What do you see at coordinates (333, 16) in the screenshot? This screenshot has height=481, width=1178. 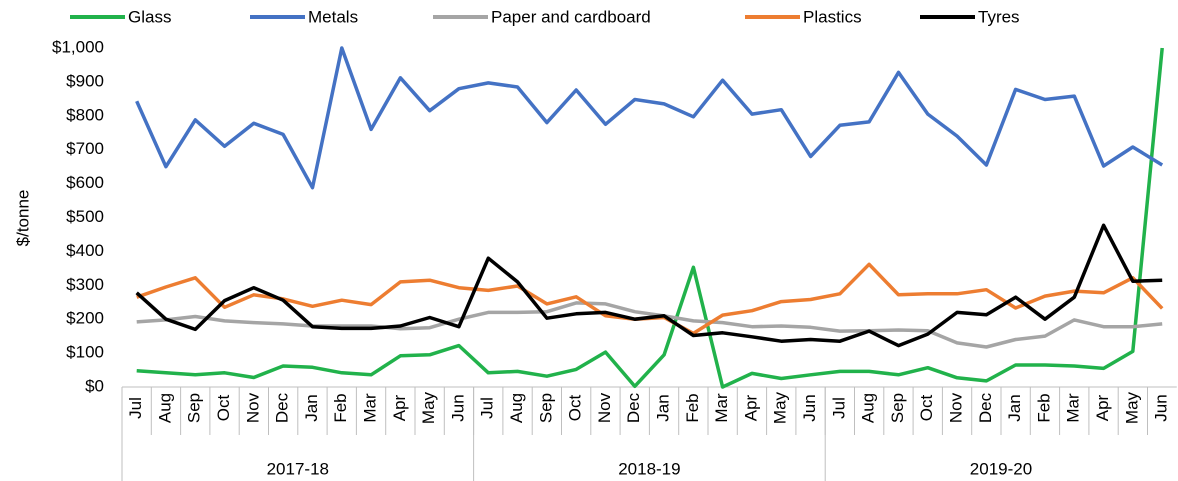 I see `legend-label: Metals` at bounding box center [333, 16].